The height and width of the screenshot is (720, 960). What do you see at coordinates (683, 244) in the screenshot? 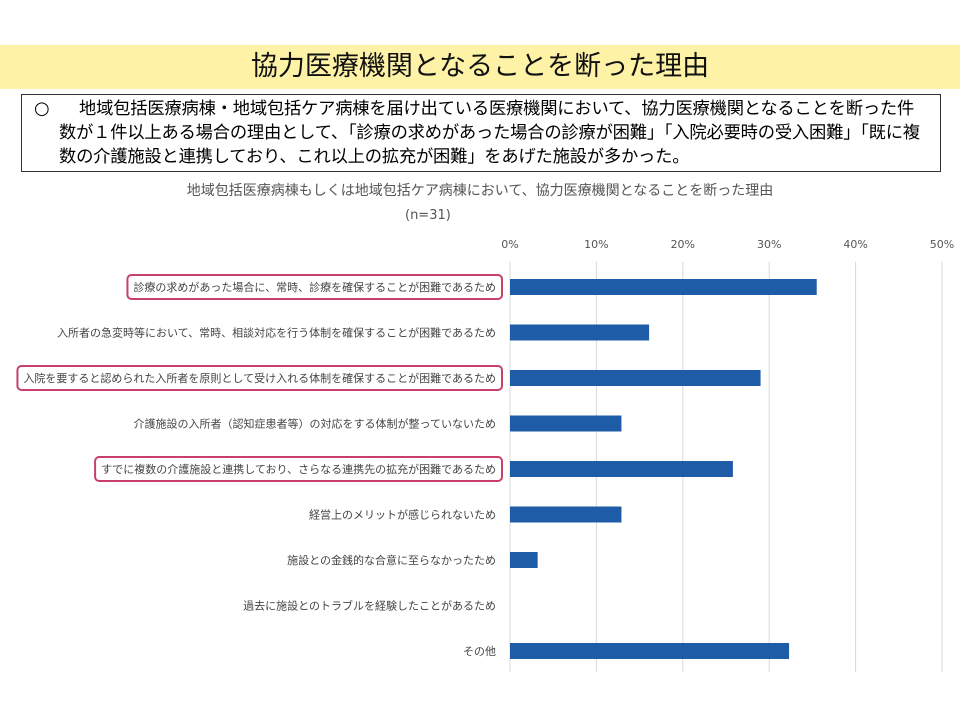
I see `x-tick-label: 20%` at bounding box center [683, 244].